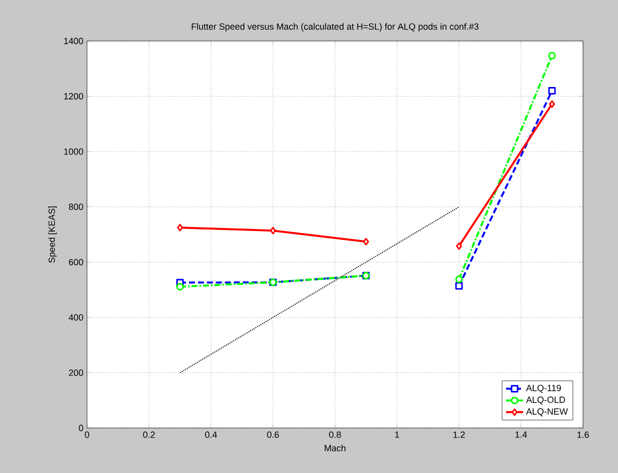 This screenshot has height=473, width=618. What do you see at coordinates (149, 435) in the screenshot?
I see `x-tick-label: 0.2` at bounding box center [149, 435].